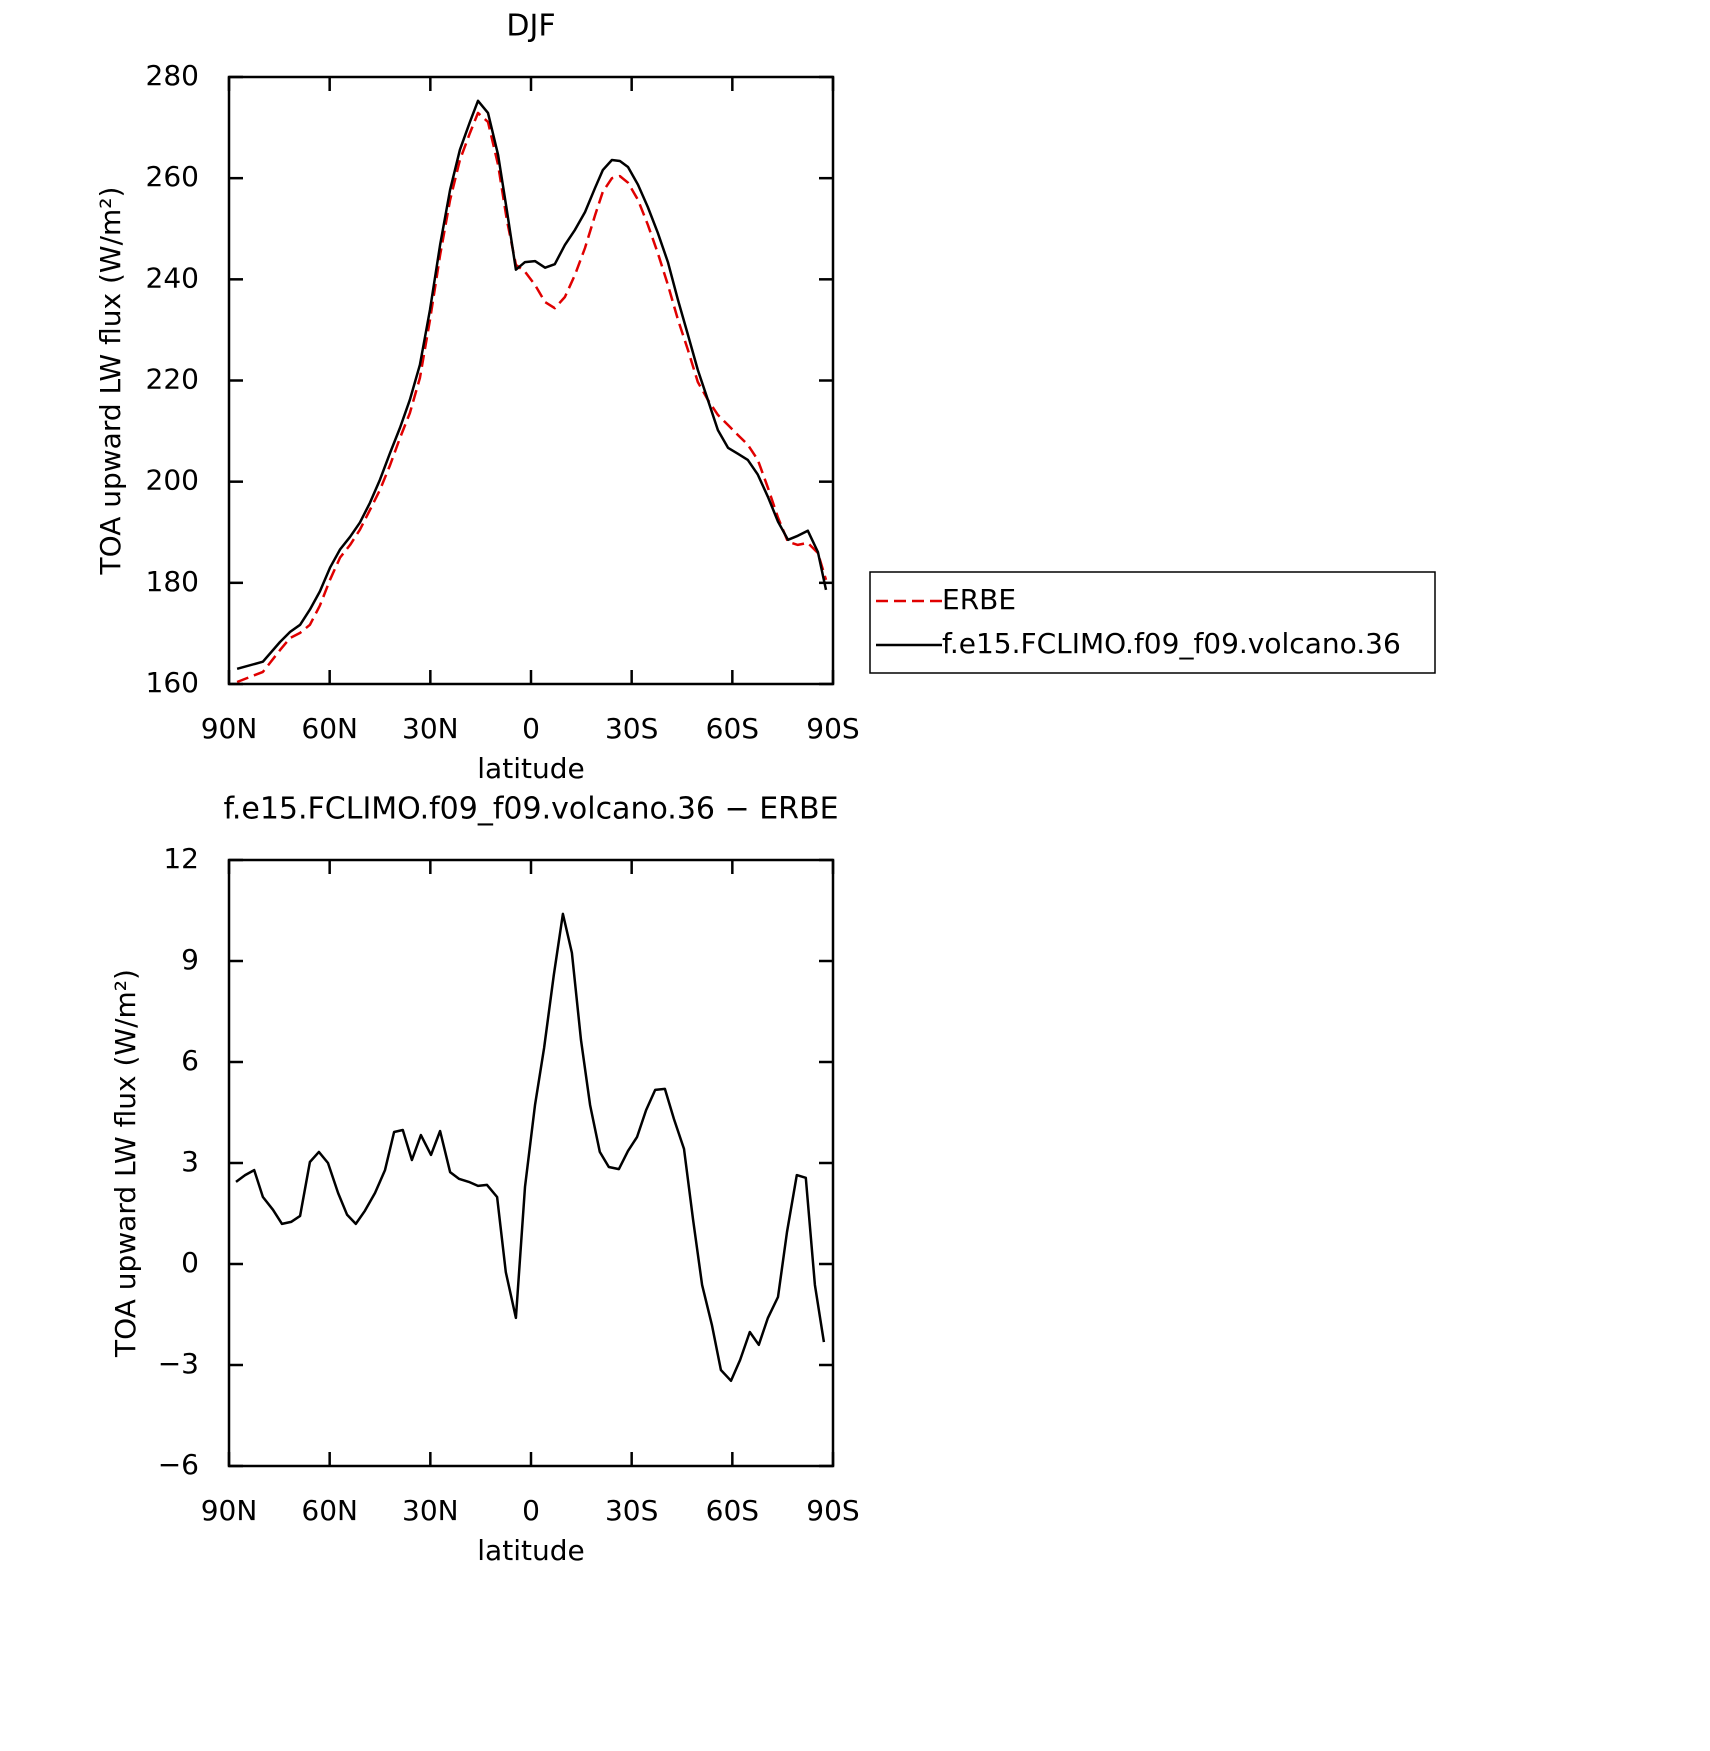 Image resolution: width=1710 pixels, height=1751 pixels. I want to click on y-tick-label: 180, so click(172, 581).